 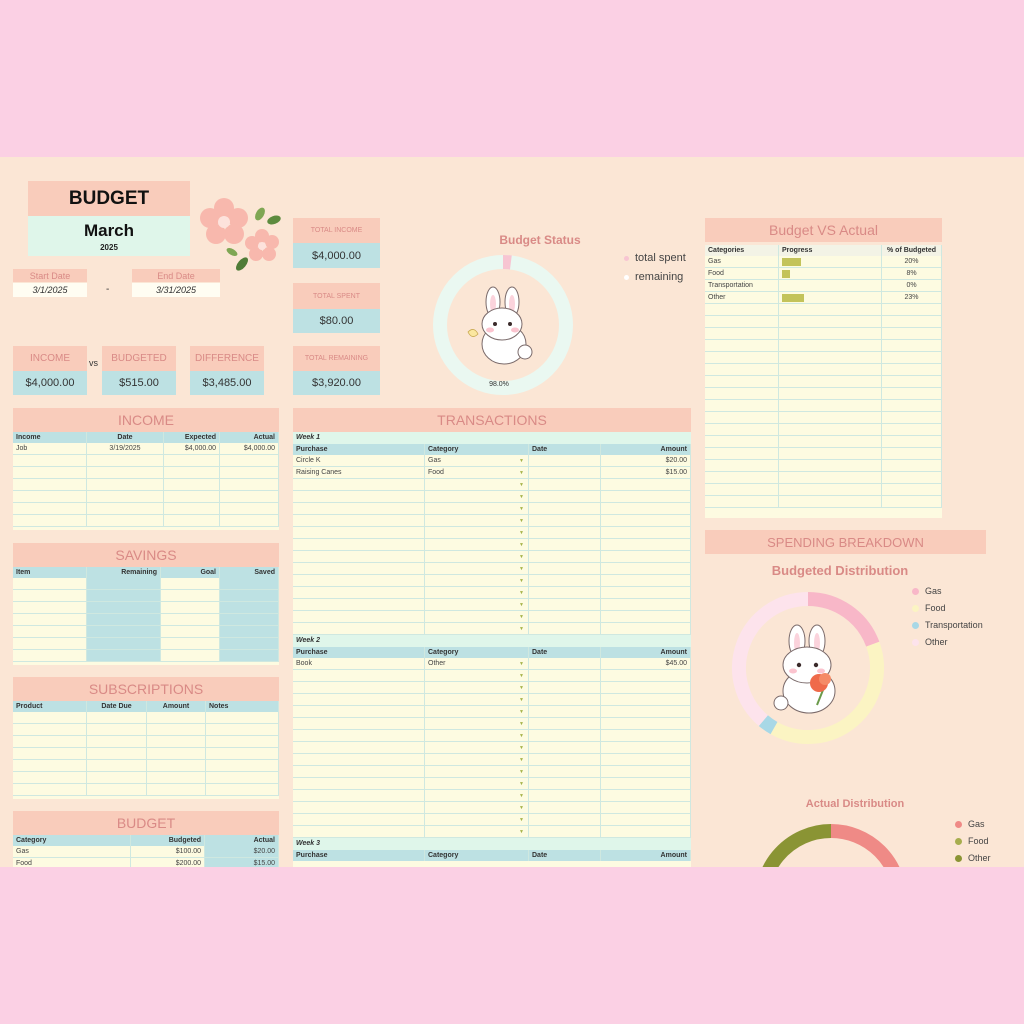 What do you see at coordinates (477, 460) in the screenshot?
I see `transaction-cell: Gas ▼` at bounding box center [477, 460].